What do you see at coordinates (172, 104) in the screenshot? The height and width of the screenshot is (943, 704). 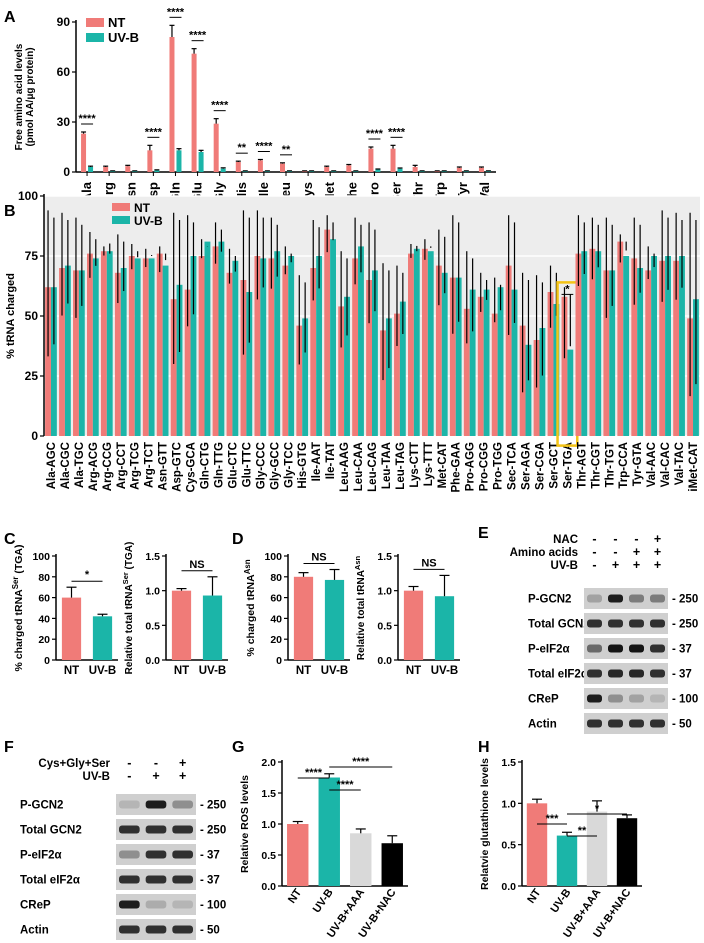 I see `bar-nt-Gln` at bounding box center [172, 104].